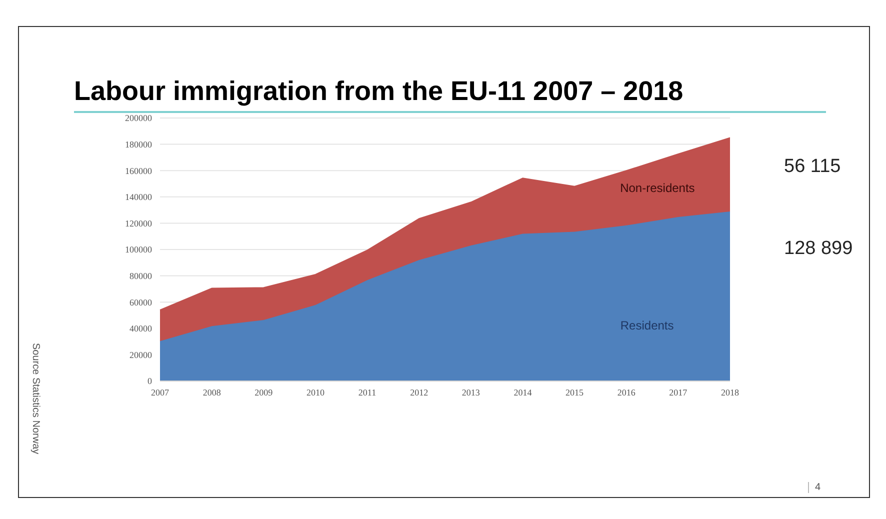  I want to click on y-tick-label: 160000, so click(138, 171).